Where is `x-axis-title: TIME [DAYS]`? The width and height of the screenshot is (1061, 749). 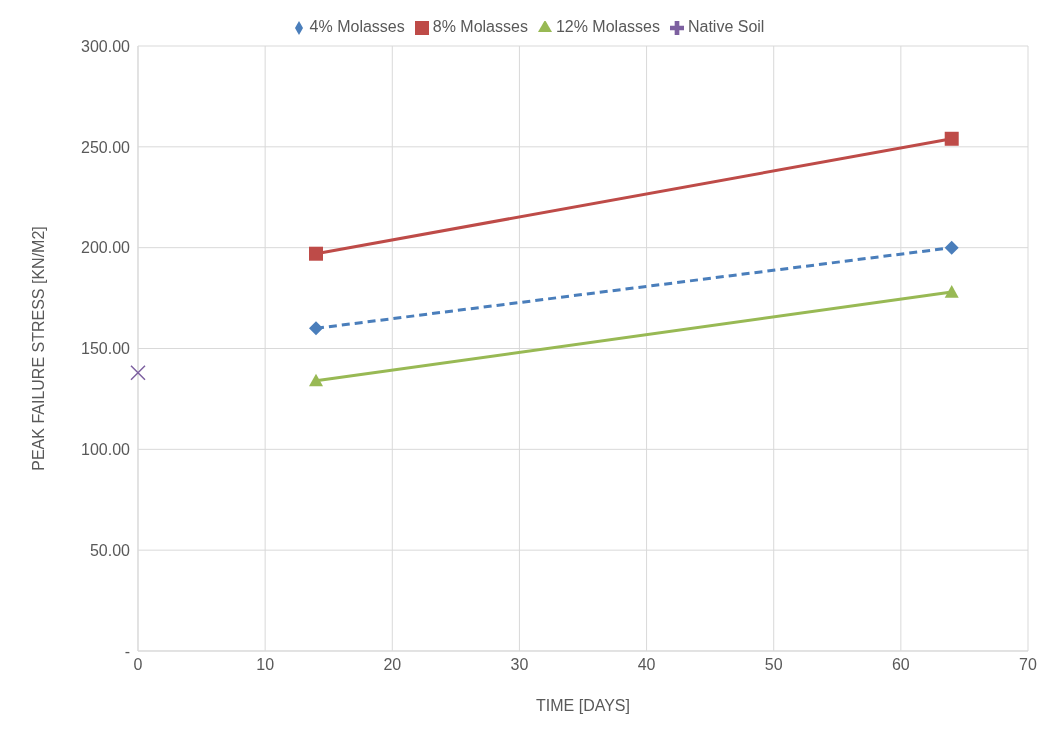 x-axis-title: TIME [DAYS] is located at coordinates (583, 705).